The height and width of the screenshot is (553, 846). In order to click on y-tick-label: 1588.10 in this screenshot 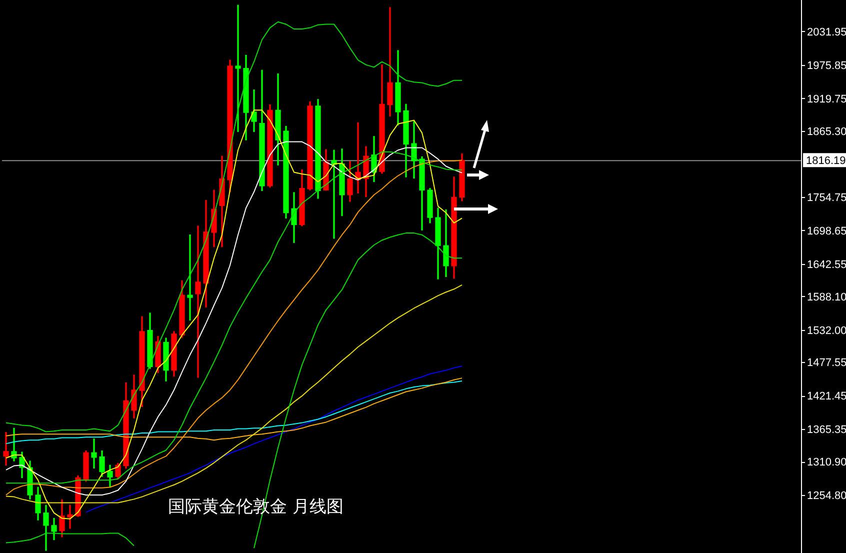, I will do `click(826, 297)`.